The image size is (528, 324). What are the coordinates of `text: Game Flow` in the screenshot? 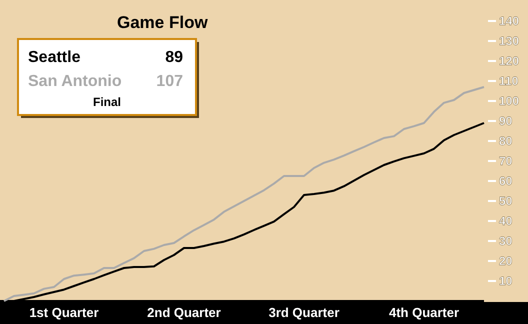 It's located at (162, 22).